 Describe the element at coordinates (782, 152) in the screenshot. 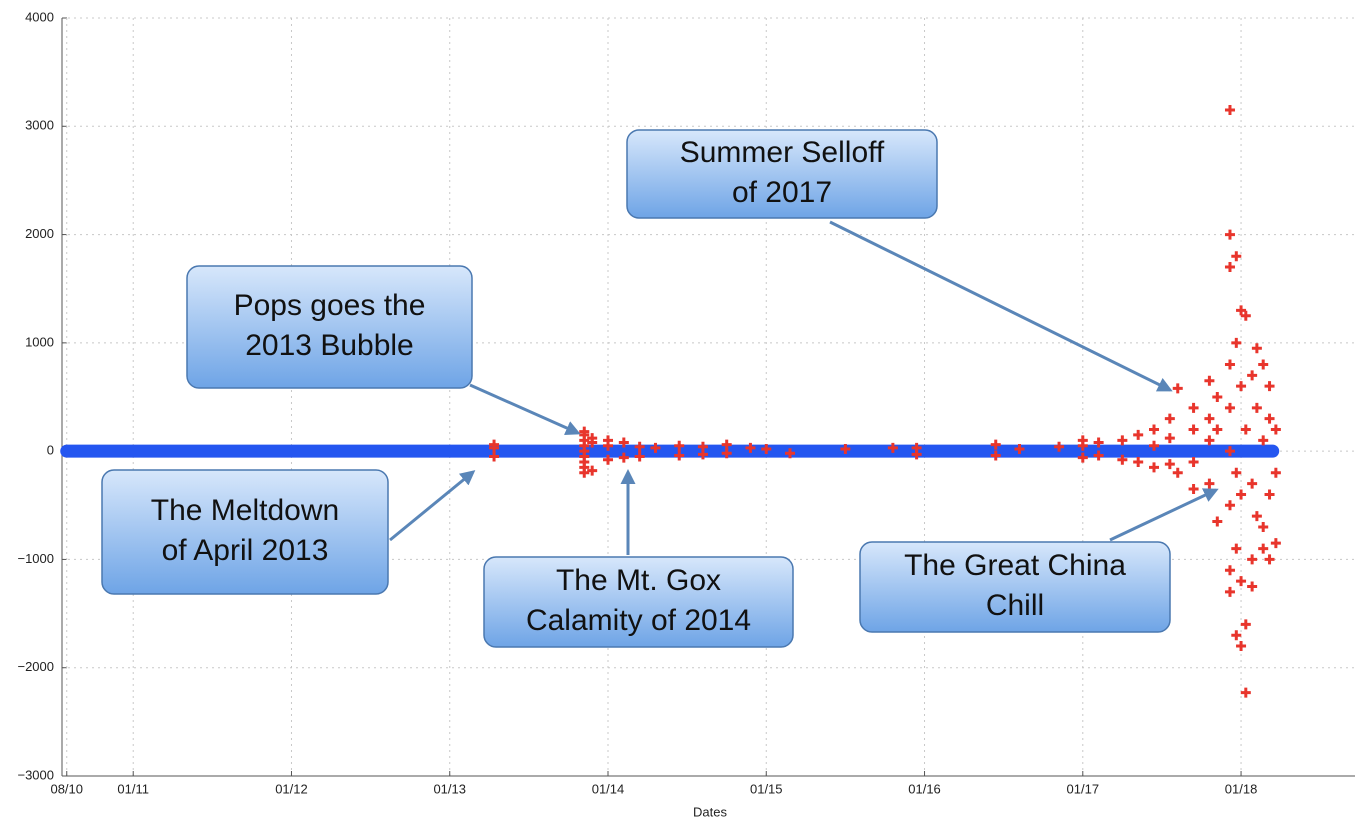

I see `annotation-text: Summer Selloff` at that location.